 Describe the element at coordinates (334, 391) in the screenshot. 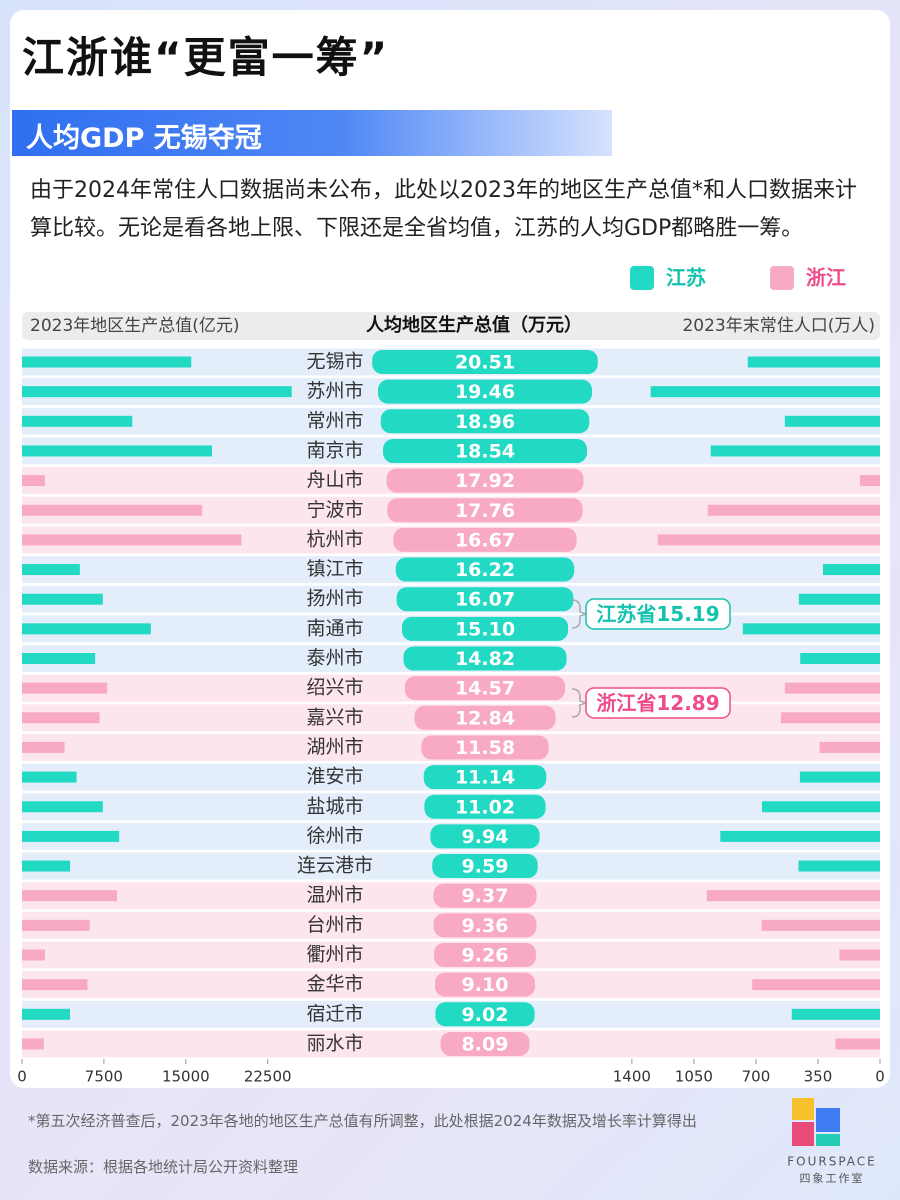

I see `city-label: 苏州市` at that location.